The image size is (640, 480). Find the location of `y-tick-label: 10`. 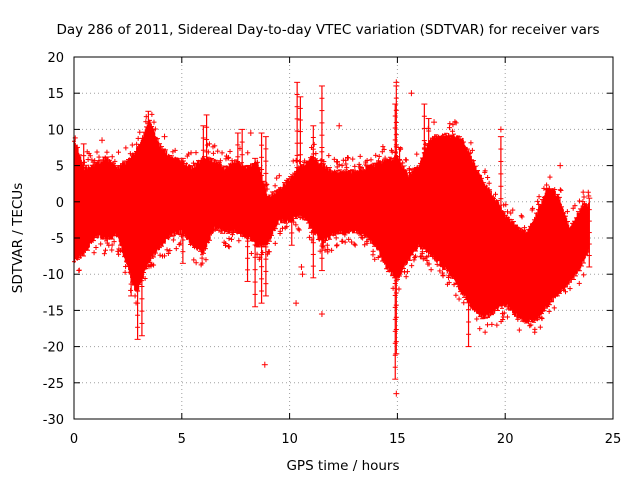

y-tick-label: 10 is located at coordinates (55, 130).